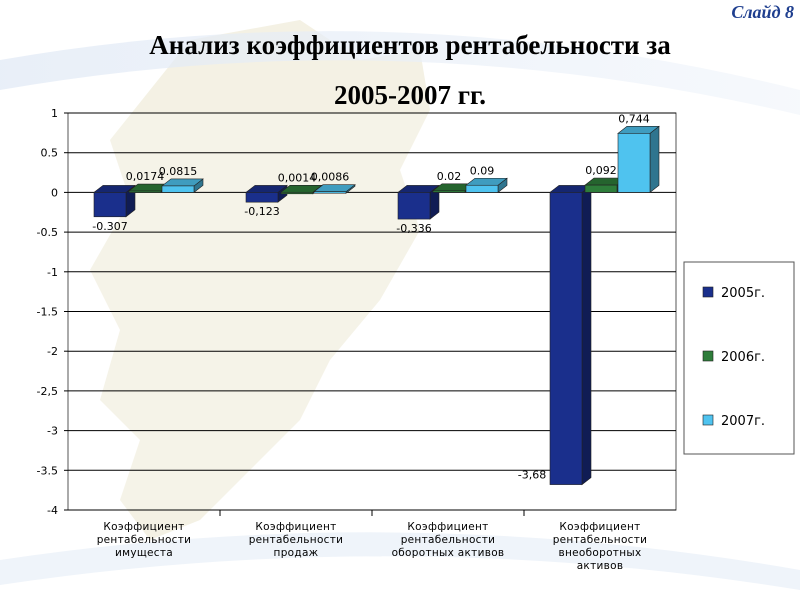  I want to click on title-line-2: 2005-2007 гг., so click(410, 95).